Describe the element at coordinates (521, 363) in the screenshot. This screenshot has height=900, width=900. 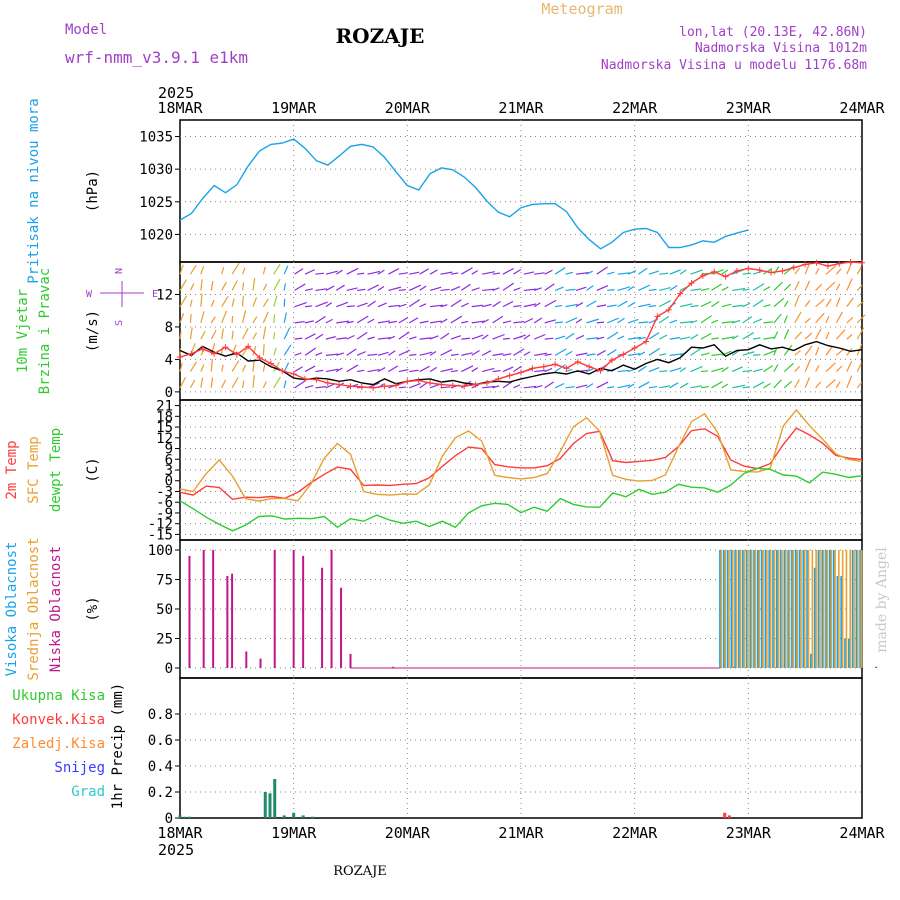
I see `wind-line` at that location.